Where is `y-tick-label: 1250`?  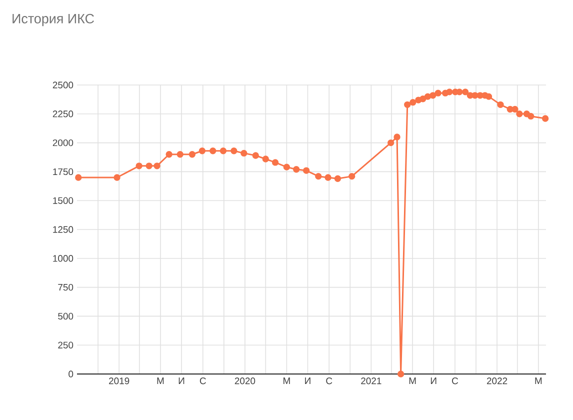 y-tick-label: 1250 is located at coordinates (63, 229).